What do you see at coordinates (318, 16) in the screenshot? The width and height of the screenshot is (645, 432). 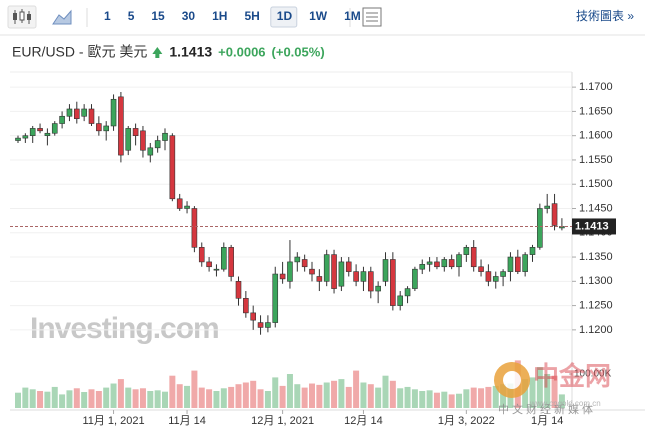 I see `interval-button: 1W` at bounding box center [318, 16].